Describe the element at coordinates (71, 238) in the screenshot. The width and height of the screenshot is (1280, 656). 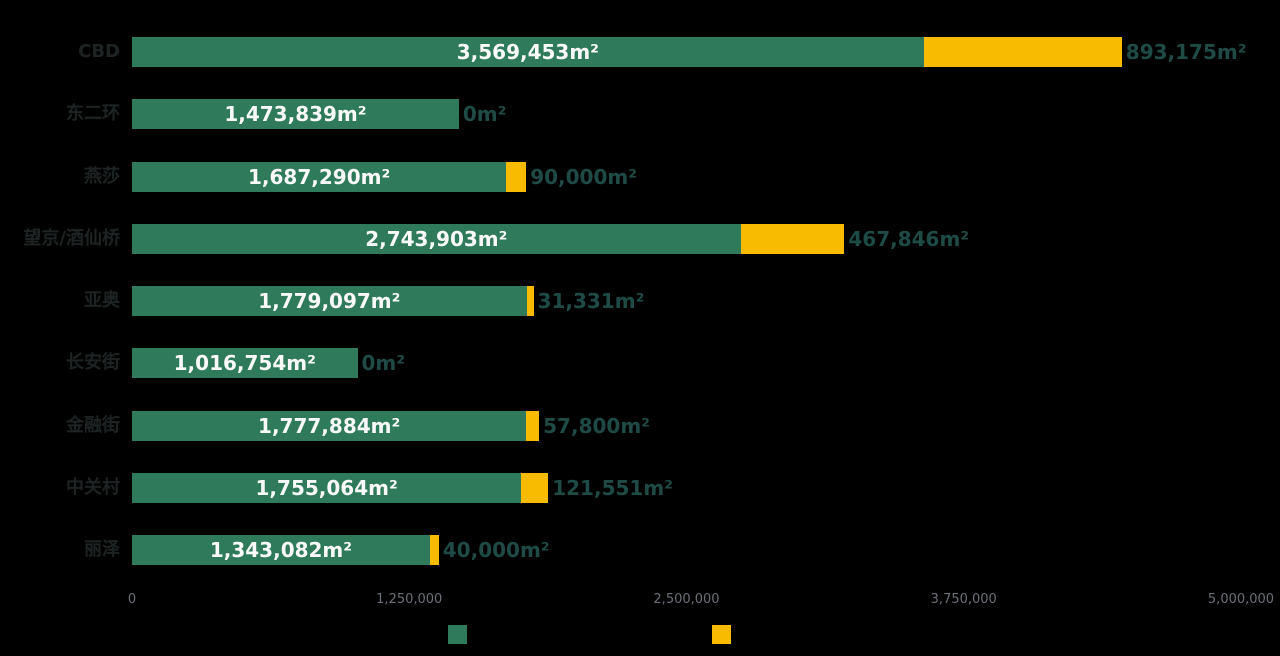
I see `category-label: 望京/酒仙桥` at that location.